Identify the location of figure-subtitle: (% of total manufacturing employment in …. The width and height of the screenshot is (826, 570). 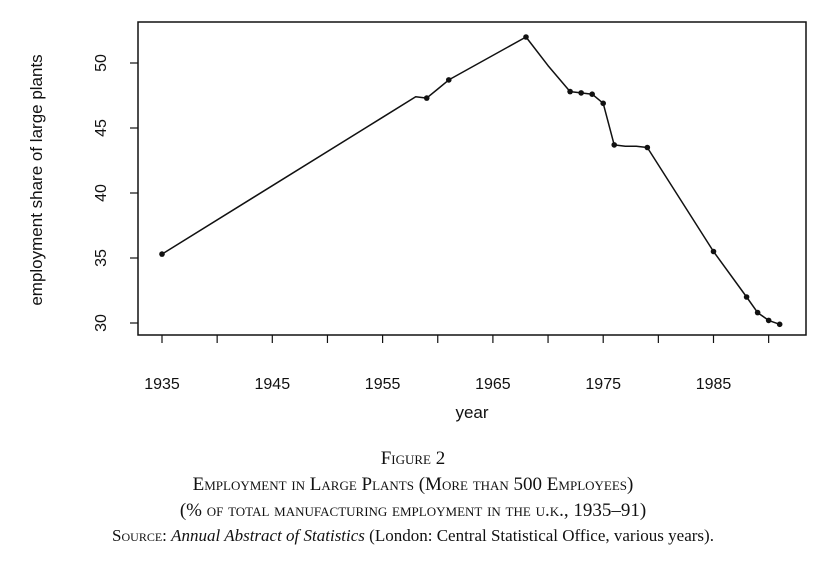
(413, 510).